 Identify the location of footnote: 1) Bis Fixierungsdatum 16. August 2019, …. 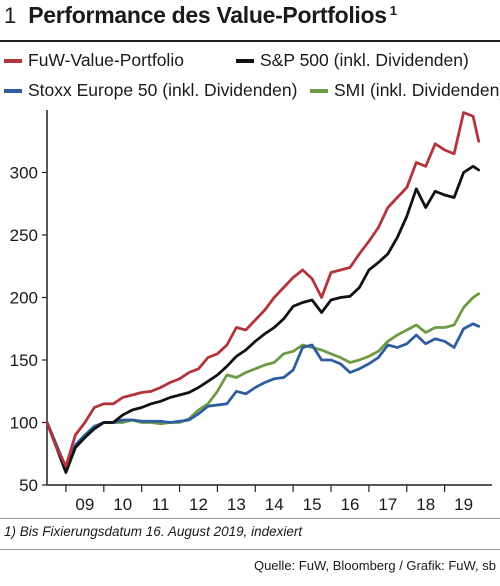
(153, 531).